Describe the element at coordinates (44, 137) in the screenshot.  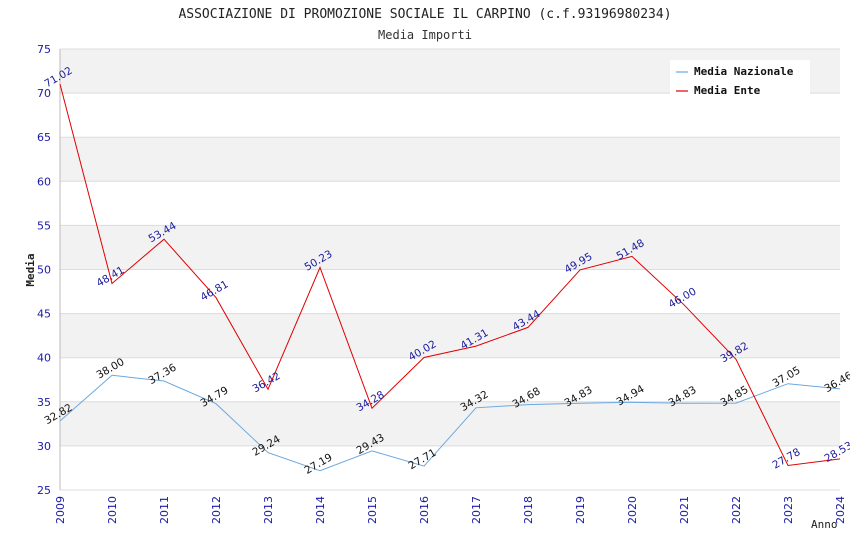
I see `y-tick-label: 65` at that location.